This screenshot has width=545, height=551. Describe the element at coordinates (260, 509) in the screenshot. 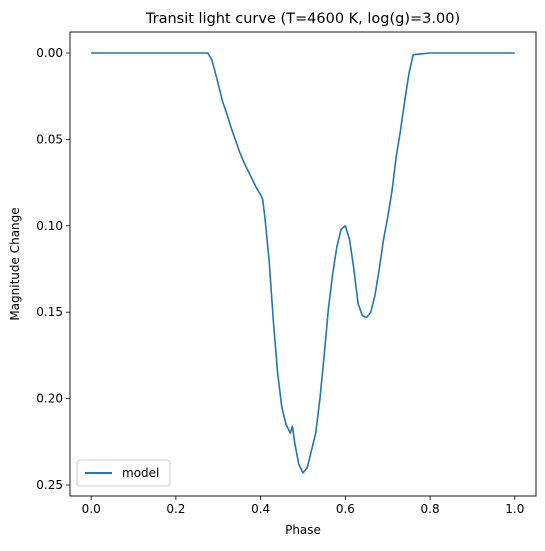

I see `x-tick-label: 0.4` at that location.